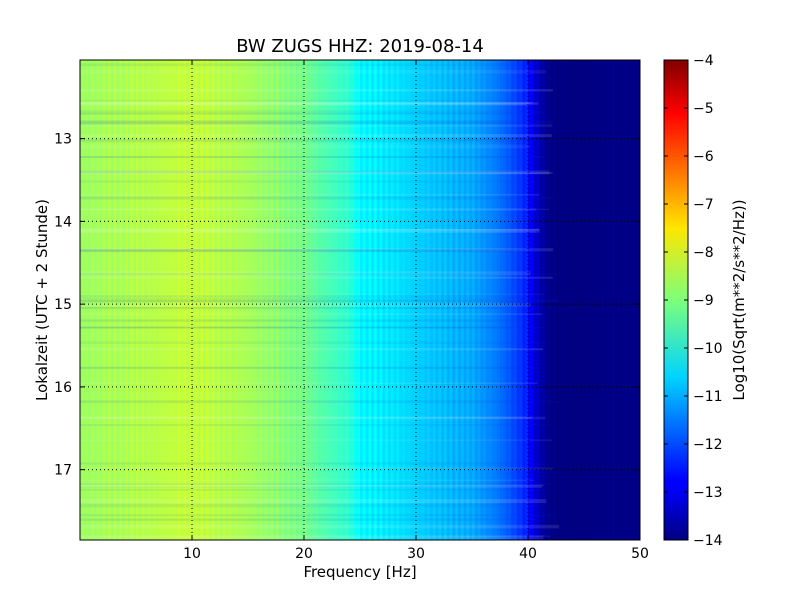 The height and width of the screenshot is (600, 800). I want to click on colorbar-tick-label: −5, so click(703, 109).